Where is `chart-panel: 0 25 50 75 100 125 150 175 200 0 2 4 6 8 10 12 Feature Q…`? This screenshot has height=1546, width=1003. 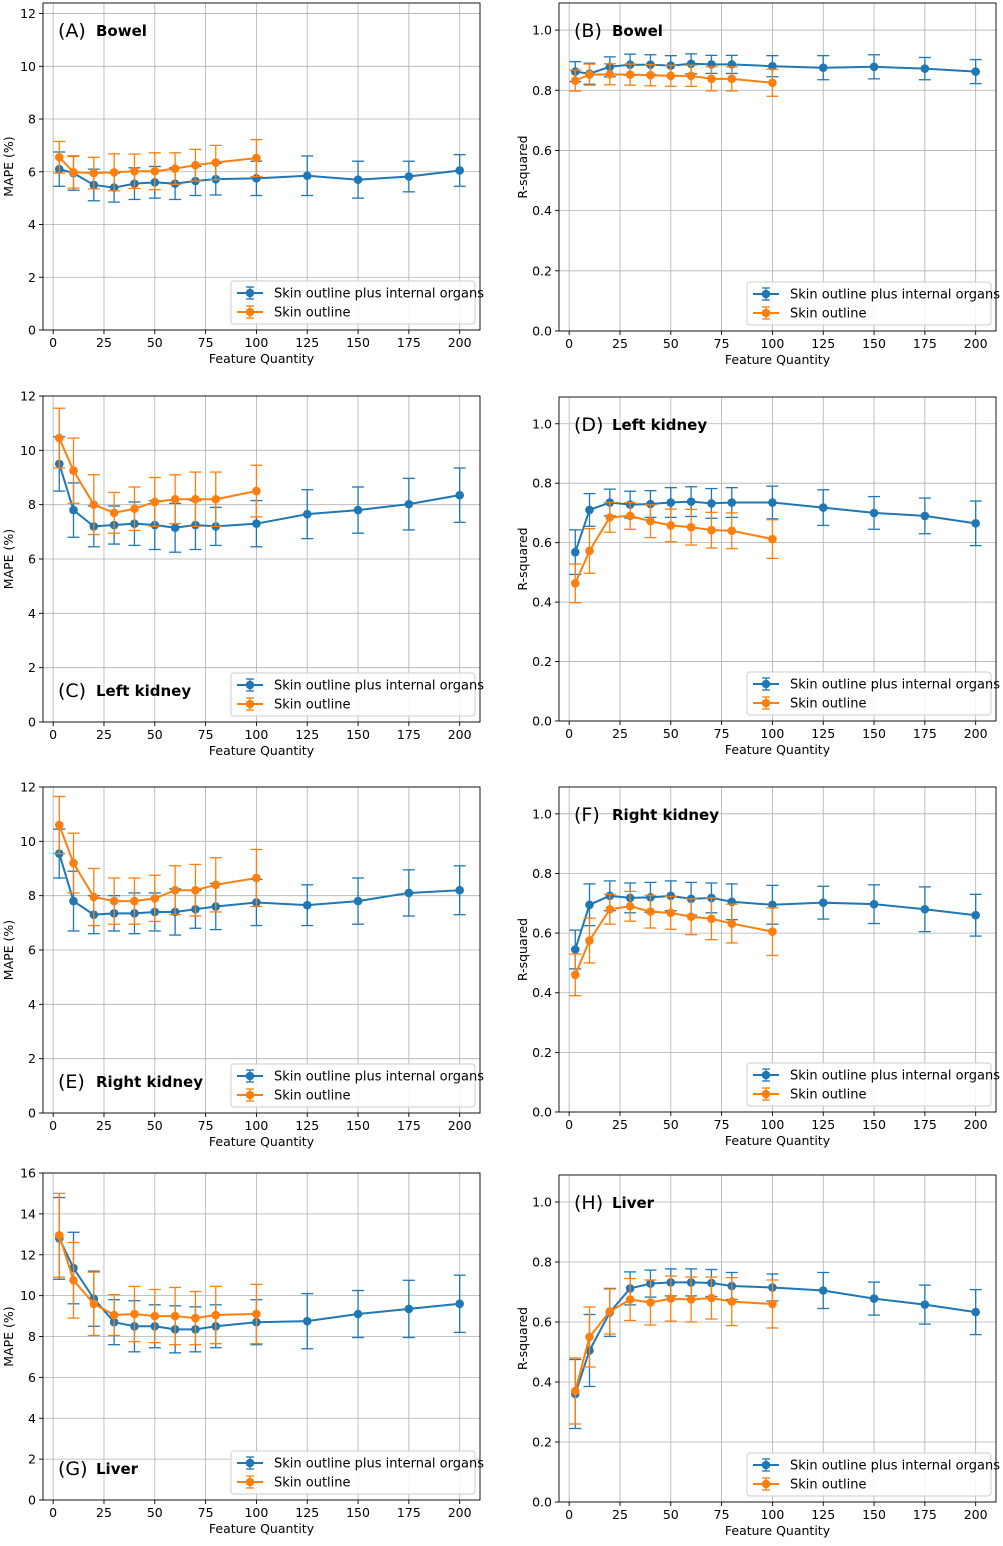 chart-panel: 0 25 50 75 100 125 150 175 200 0 2 4 6 8 10 12 Feature Q… is located at coordinates (242, 184).